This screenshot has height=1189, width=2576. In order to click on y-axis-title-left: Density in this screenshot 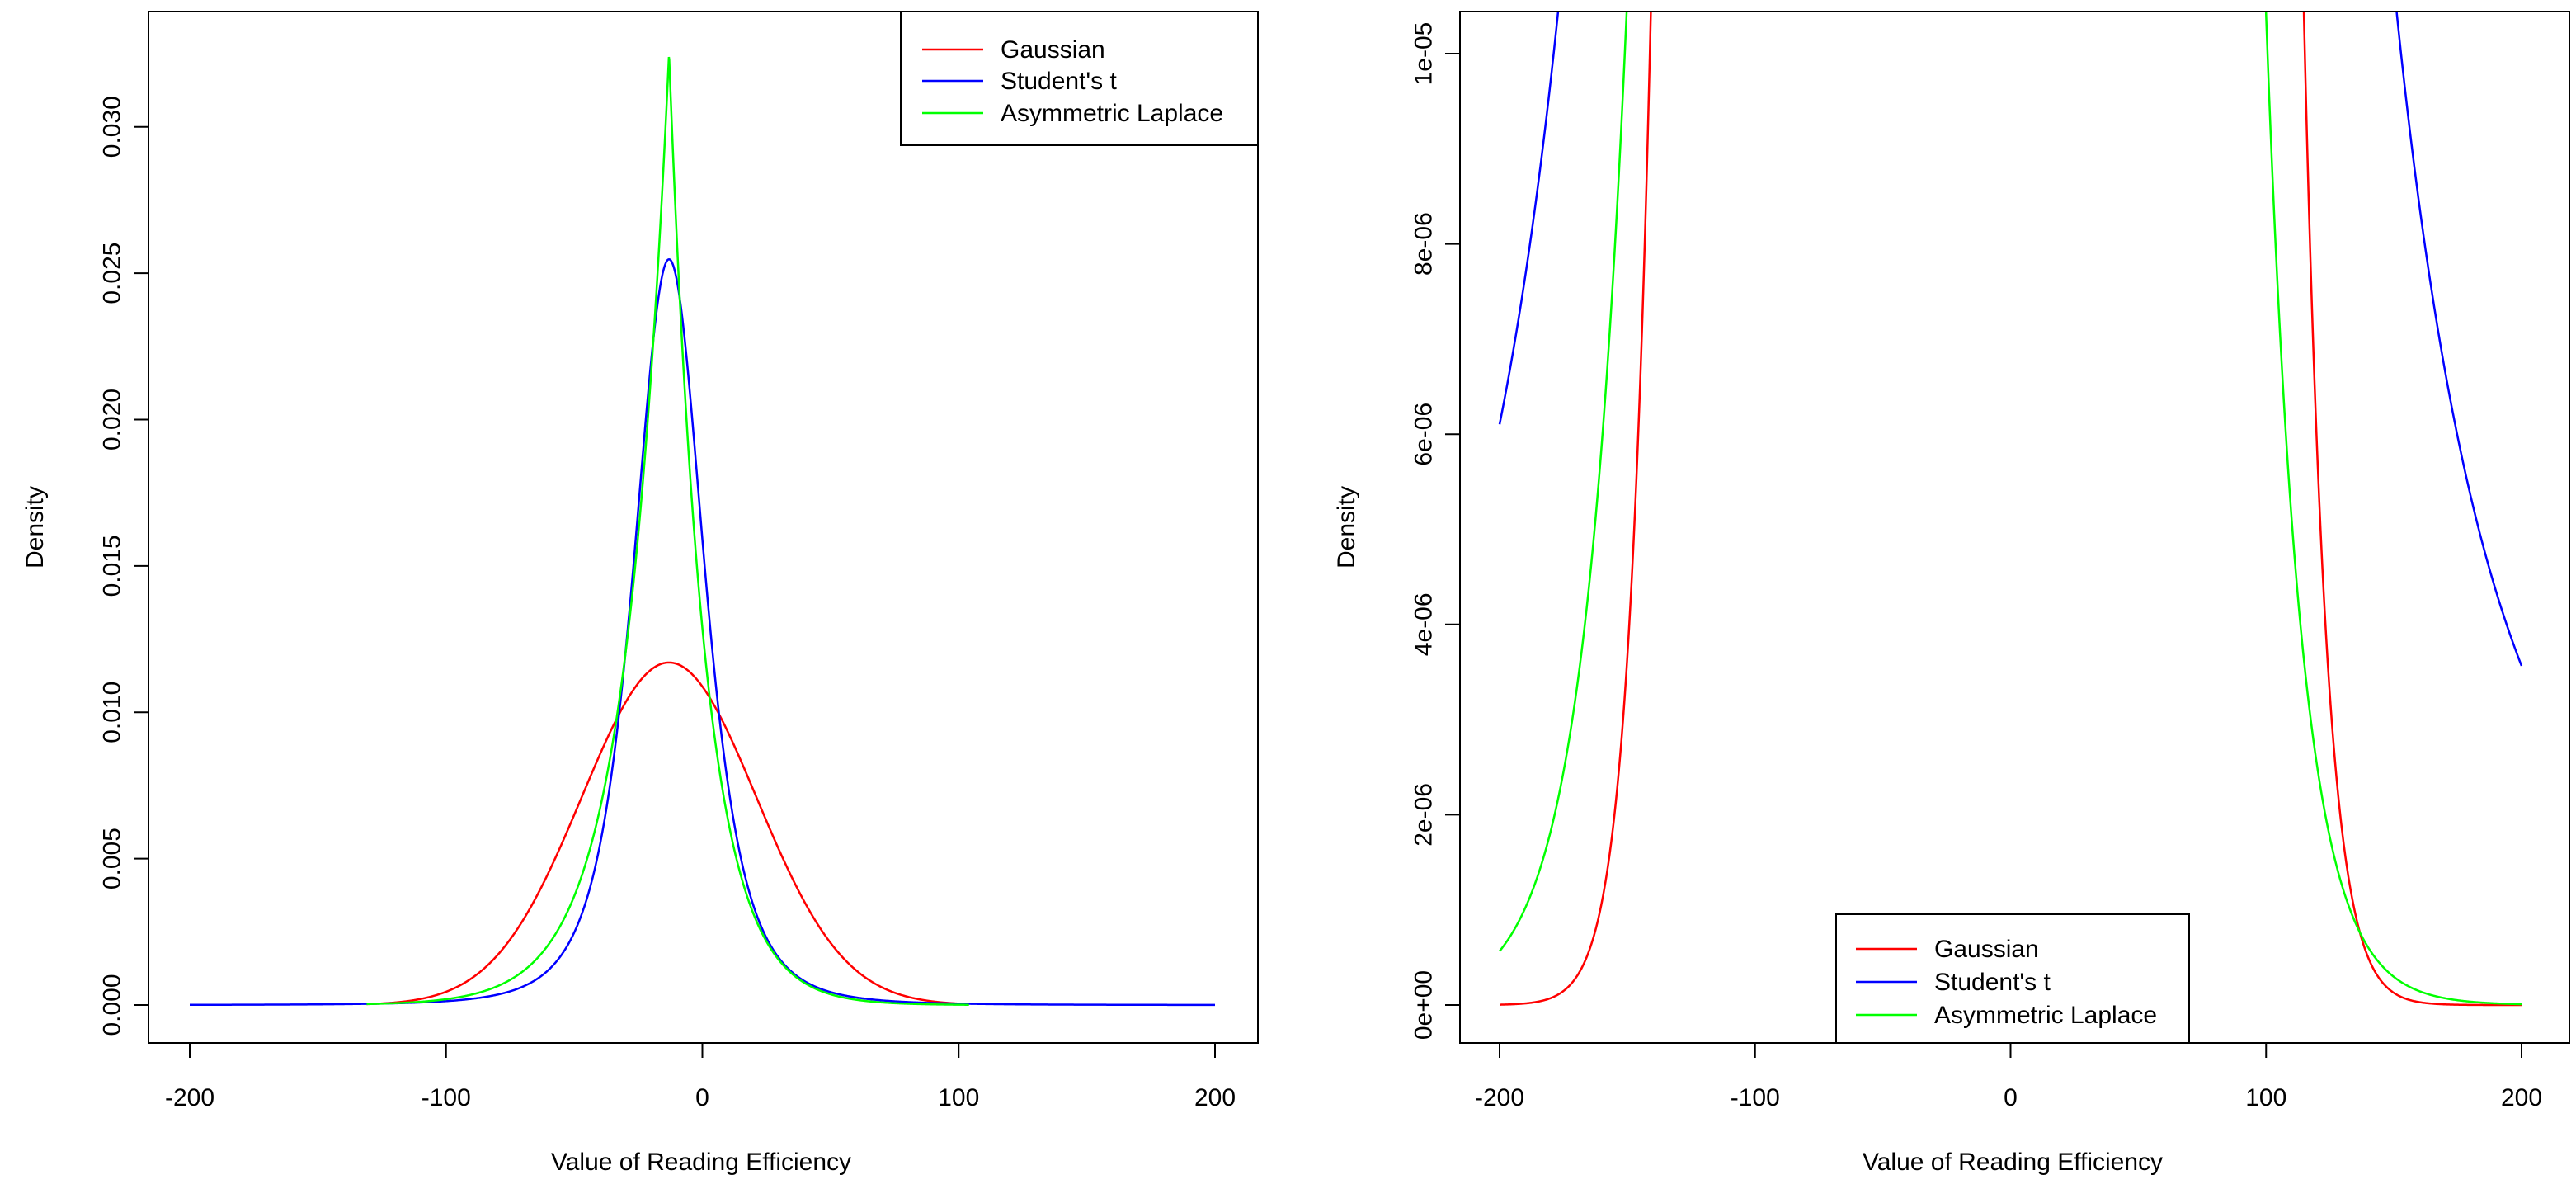, I will do `click(35, 528)`.